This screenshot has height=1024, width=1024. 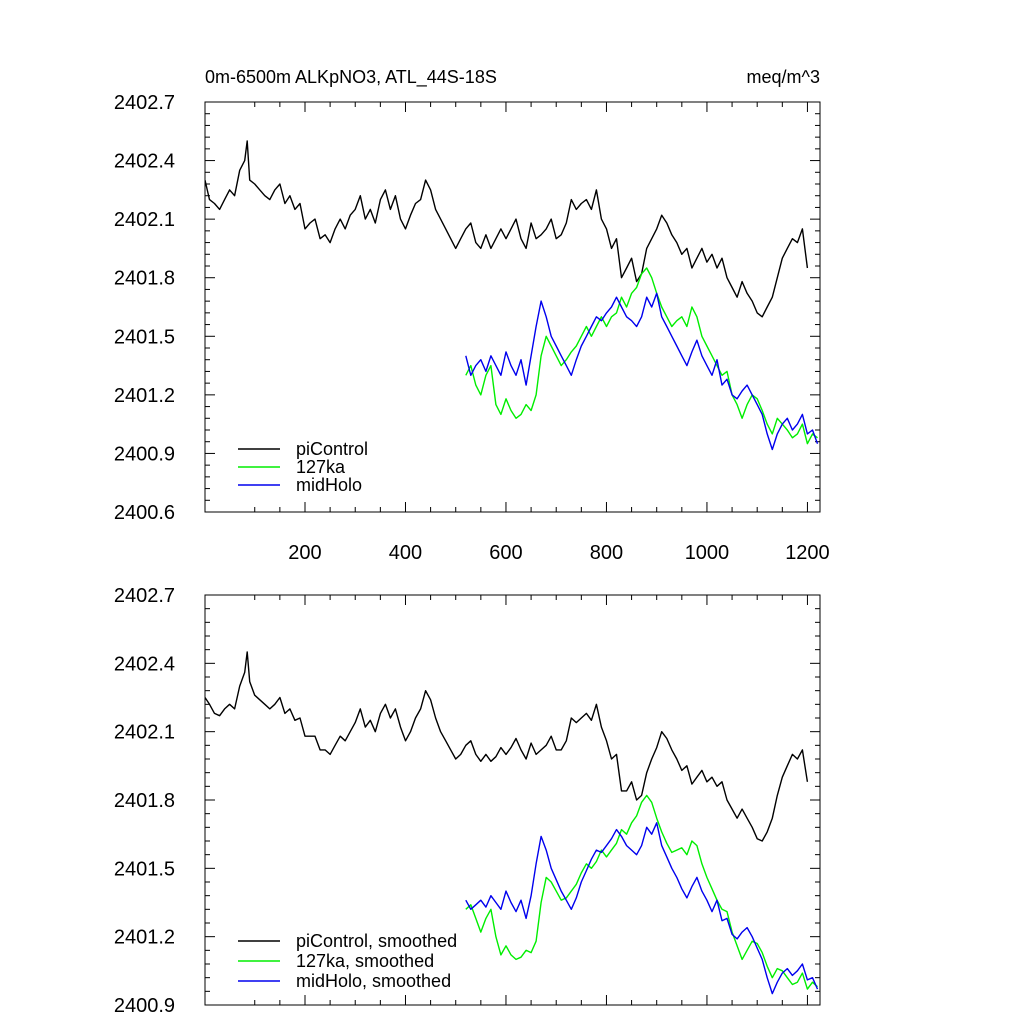 What do you see at coordinates (365, 961) in the screenshot?
I see `legend-label: 127ka, smoothed` at bounding box center [365, 961].